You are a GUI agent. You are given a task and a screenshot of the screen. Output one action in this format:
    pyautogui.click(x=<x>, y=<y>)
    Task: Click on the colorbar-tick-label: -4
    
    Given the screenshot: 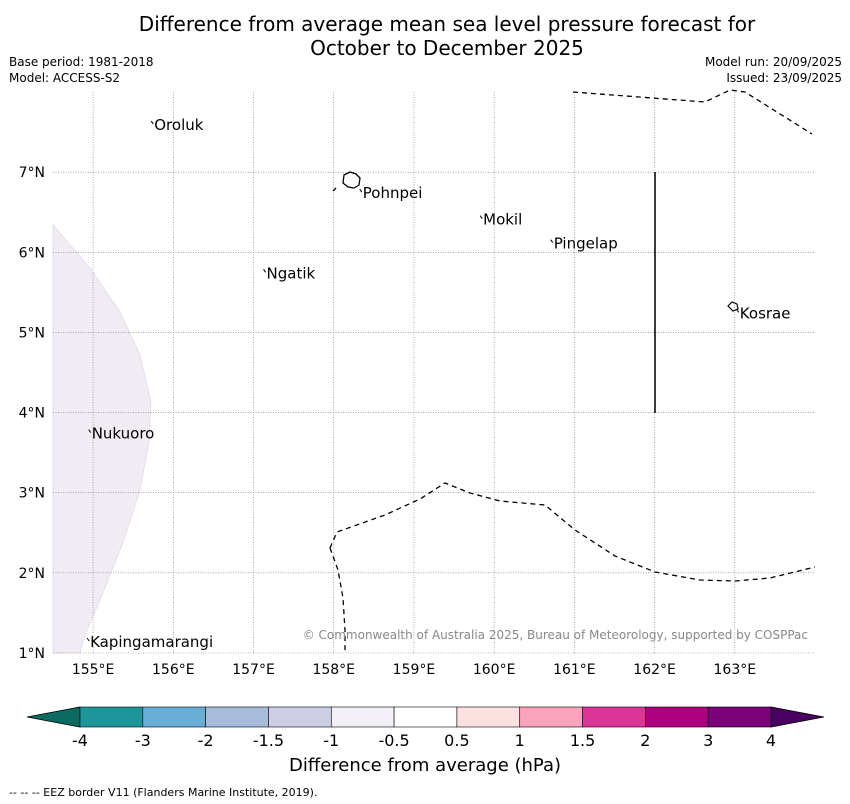 What is the action you would take?
    pyautogui.click(x=80, y=740)
    